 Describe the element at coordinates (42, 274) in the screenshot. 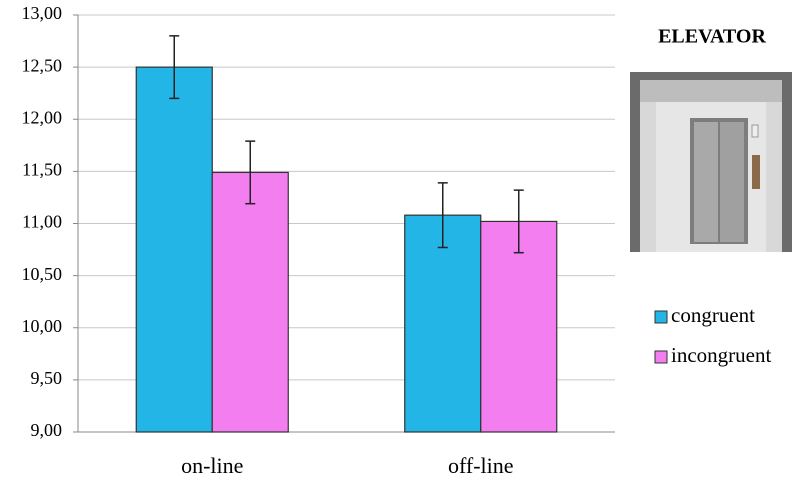

I see `y-tick-label: 10,50` at that location.